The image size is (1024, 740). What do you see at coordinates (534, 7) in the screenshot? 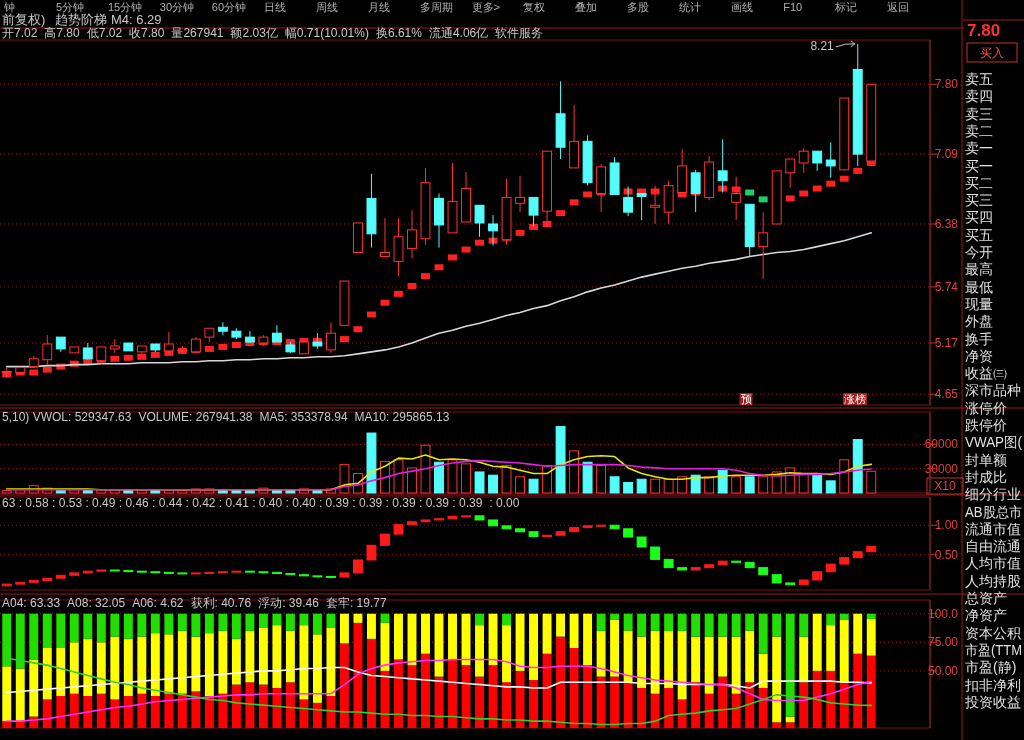
I see `text: 复权` at bounding box center [534, 7].